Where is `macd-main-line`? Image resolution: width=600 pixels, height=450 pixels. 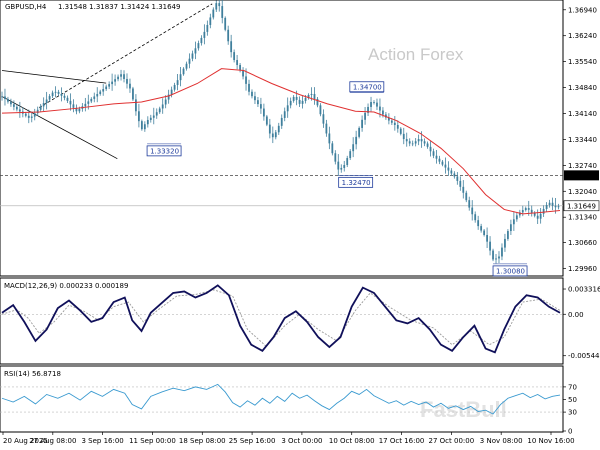 macd-main-line is located at coordinates (281, 319).